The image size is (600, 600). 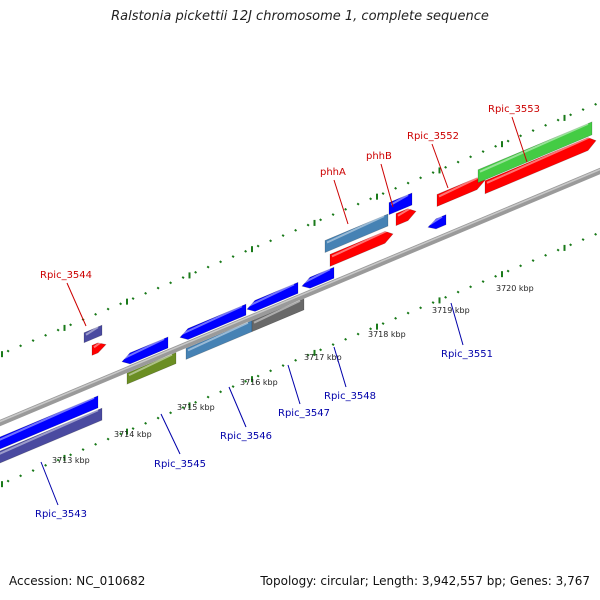 What do you see at coordinates (467, 354) in the screenshot?
I see `gene-label-rpic-3551: Rpic_3551` at bounding box center [467, 354].